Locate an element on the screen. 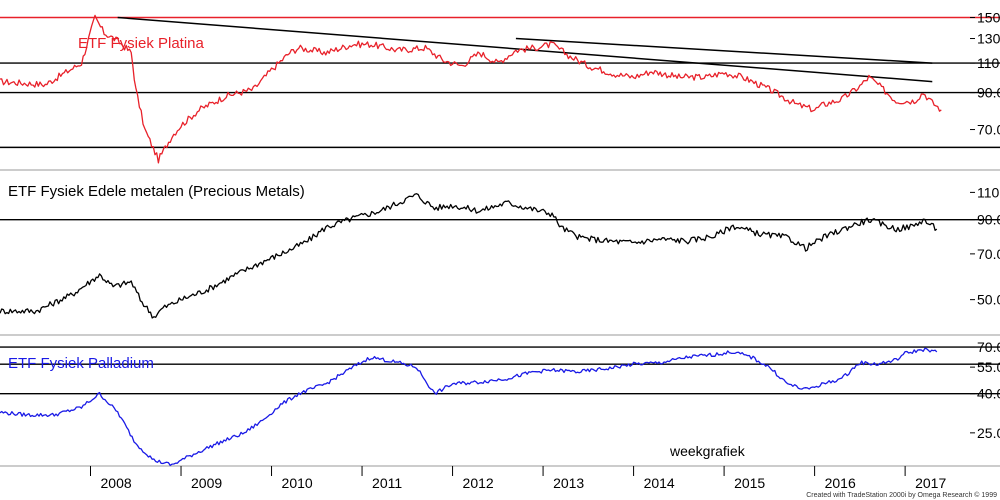 Image resolution: width=1000 pixels, height=500 pixels. panel-title-palladium: ETF Fysiek Palladium is located at coordinates (81, 363).